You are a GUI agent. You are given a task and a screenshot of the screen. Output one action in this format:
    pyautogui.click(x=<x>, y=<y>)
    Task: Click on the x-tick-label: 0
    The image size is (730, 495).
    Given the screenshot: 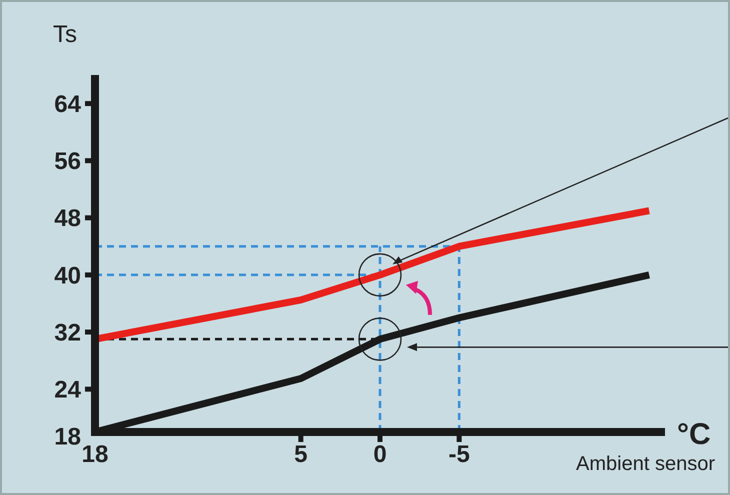 What is the action you would take?
    pyautogui.click(x=380, y=454)
    